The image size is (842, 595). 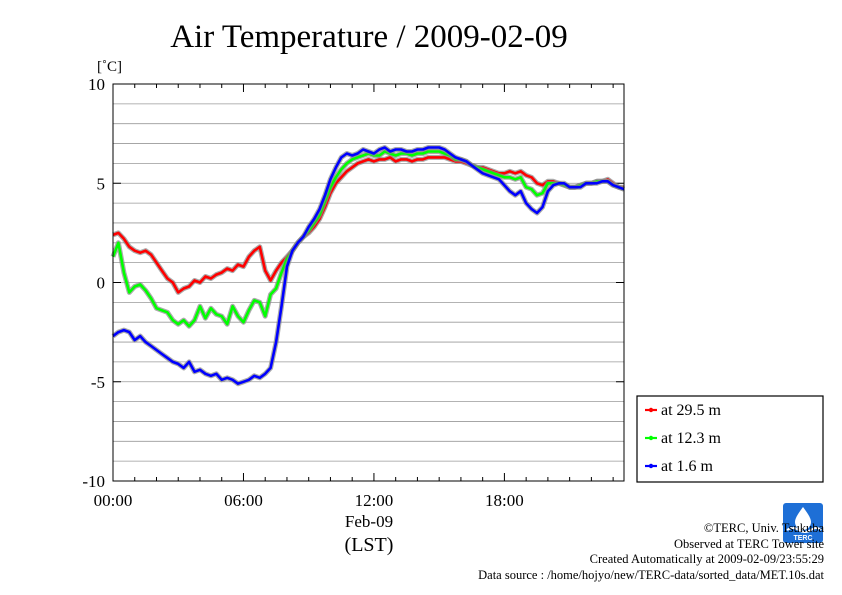 What do you see at coordinates (243, 500) in the screenshot?
I see `x-tick-label: 06:00` at bounding box center [243, 500].